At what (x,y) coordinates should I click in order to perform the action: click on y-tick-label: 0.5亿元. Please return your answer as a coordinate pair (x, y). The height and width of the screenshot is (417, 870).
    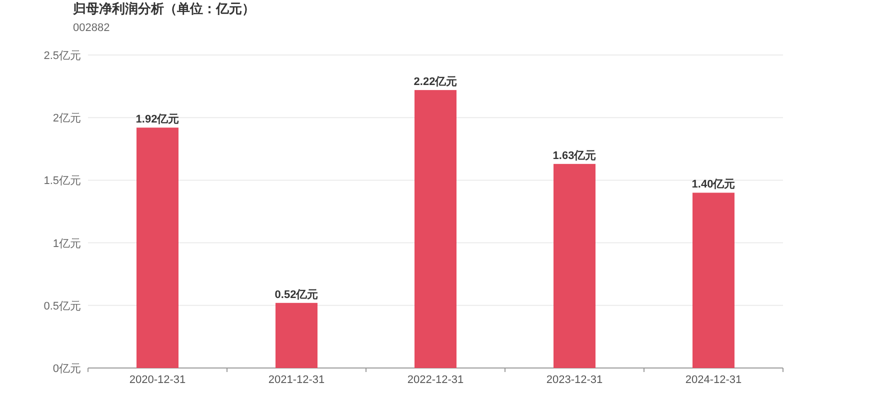
    Looking at the image, I should click on (62, 306).